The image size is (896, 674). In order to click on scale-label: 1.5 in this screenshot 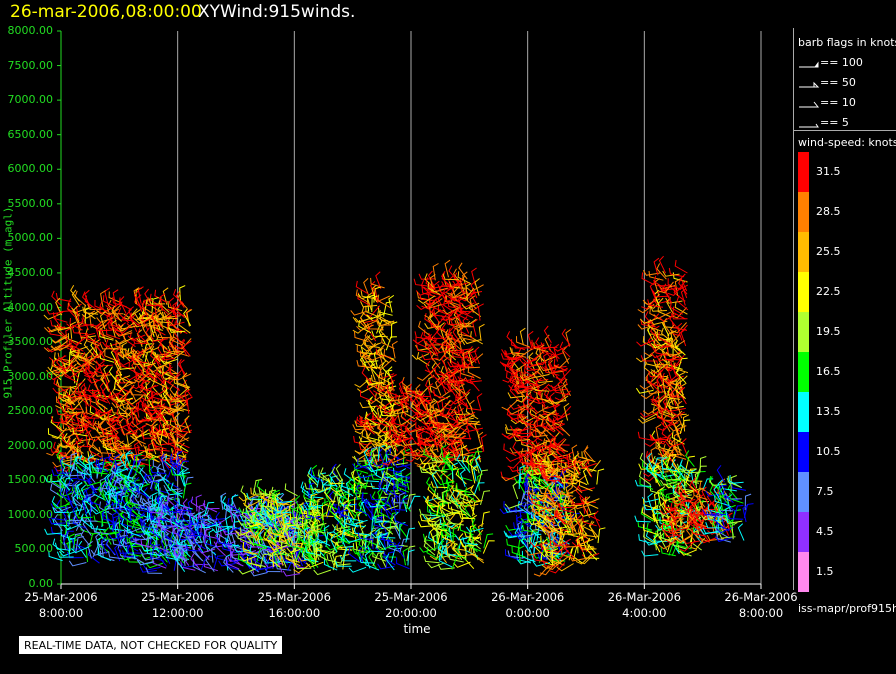, I will do `click(825, 571)`.